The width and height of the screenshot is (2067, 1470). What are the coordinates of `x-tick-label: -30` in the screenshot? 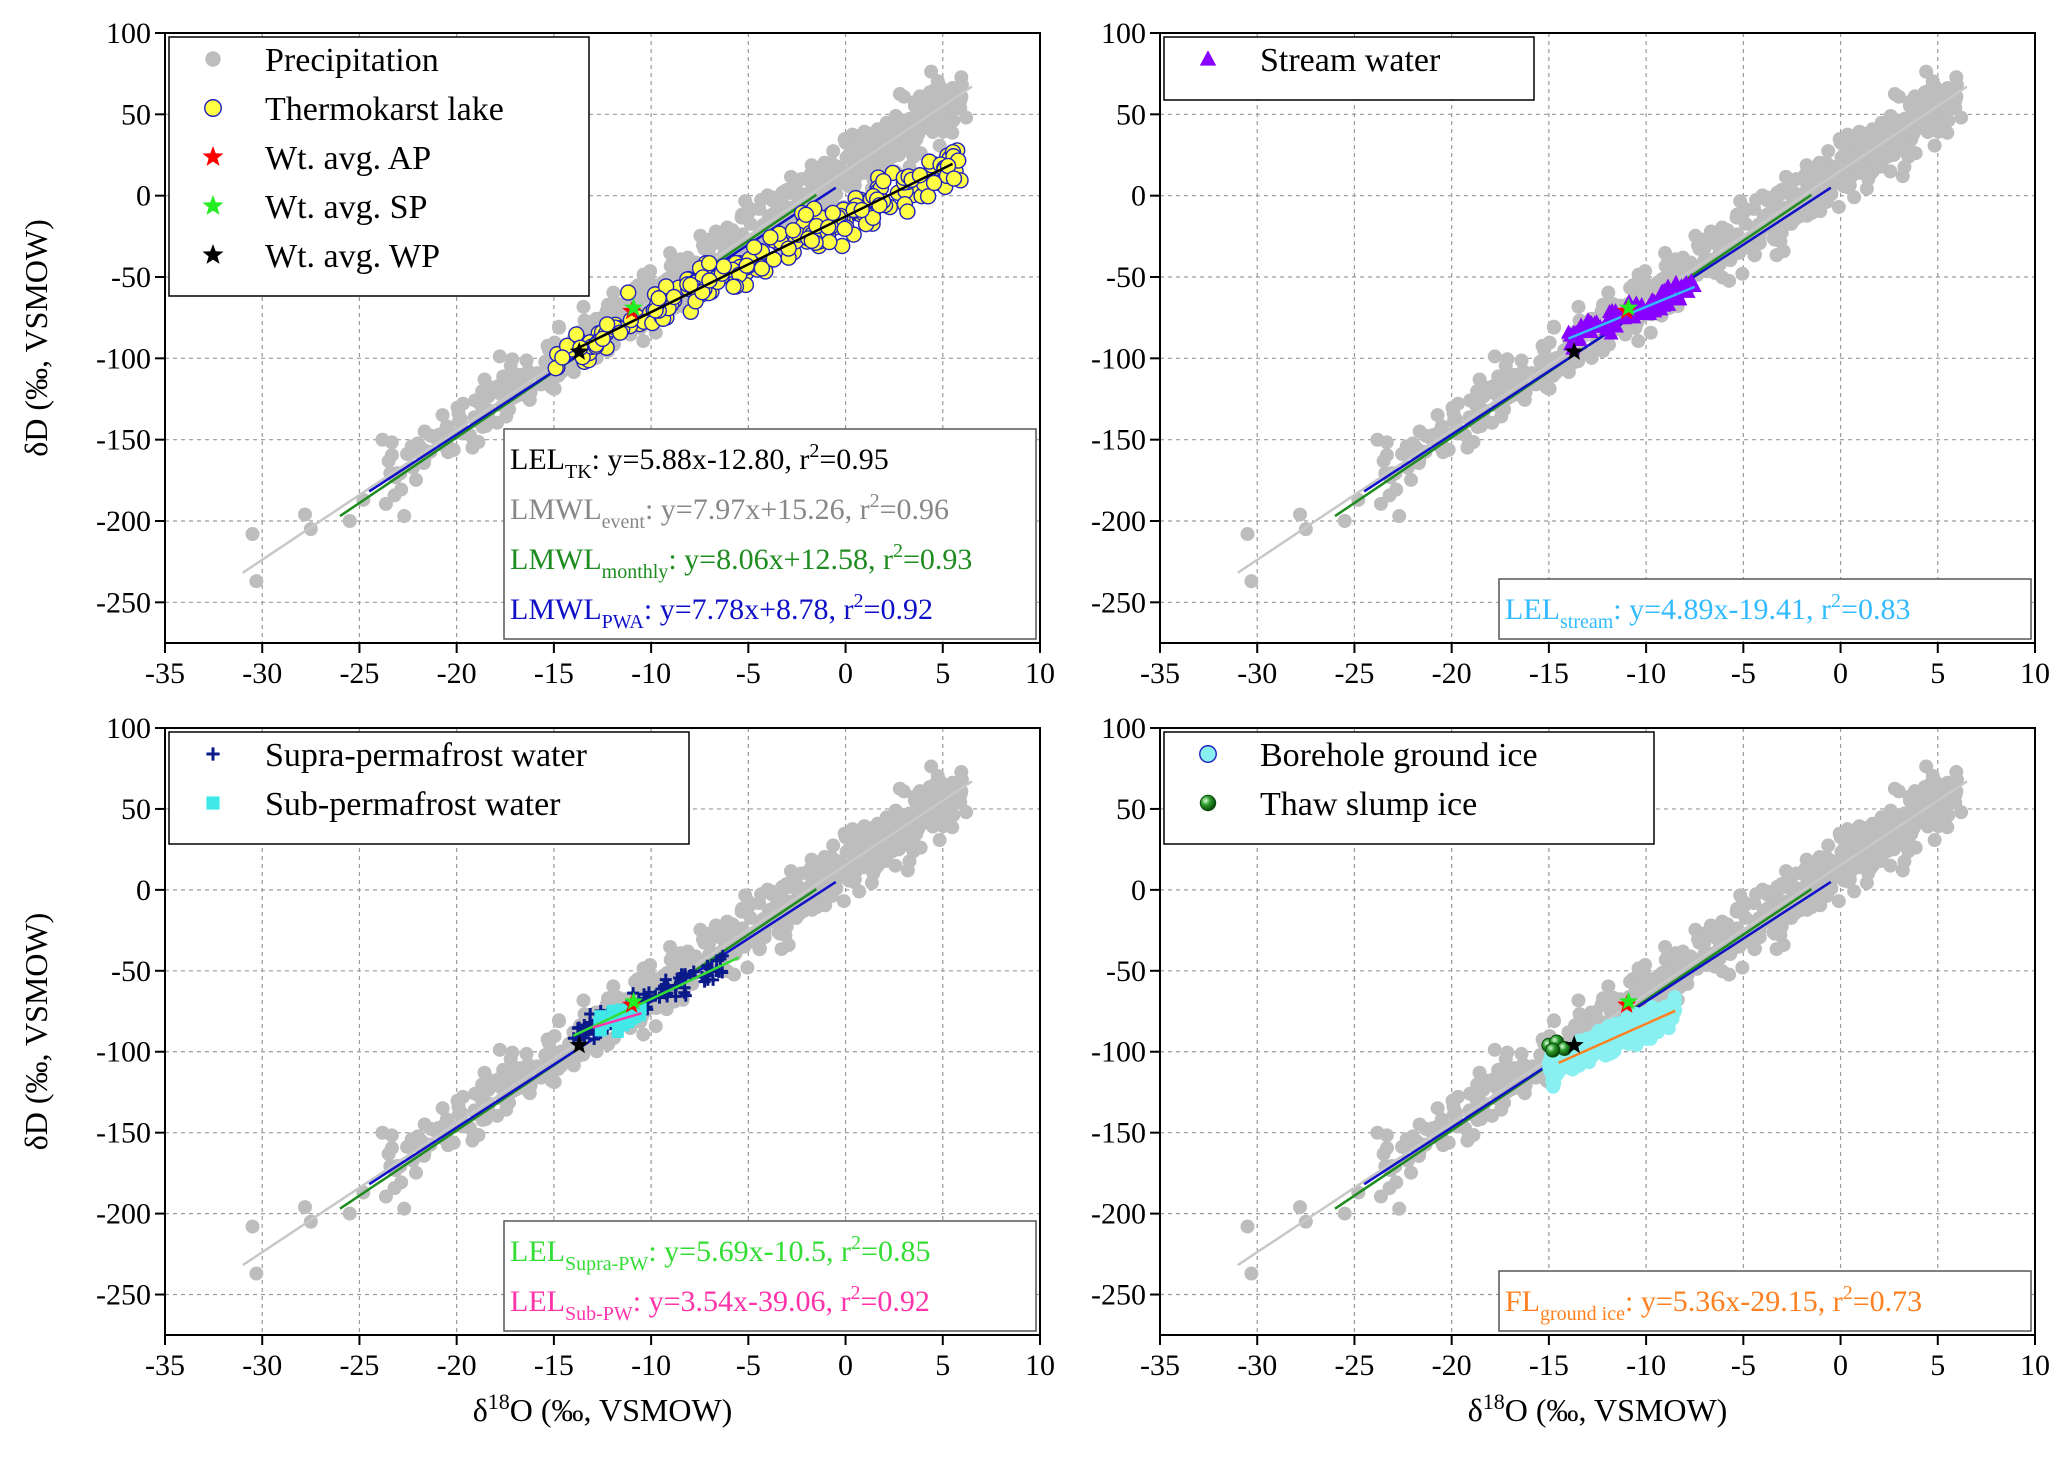 It's located at (262, 1365).